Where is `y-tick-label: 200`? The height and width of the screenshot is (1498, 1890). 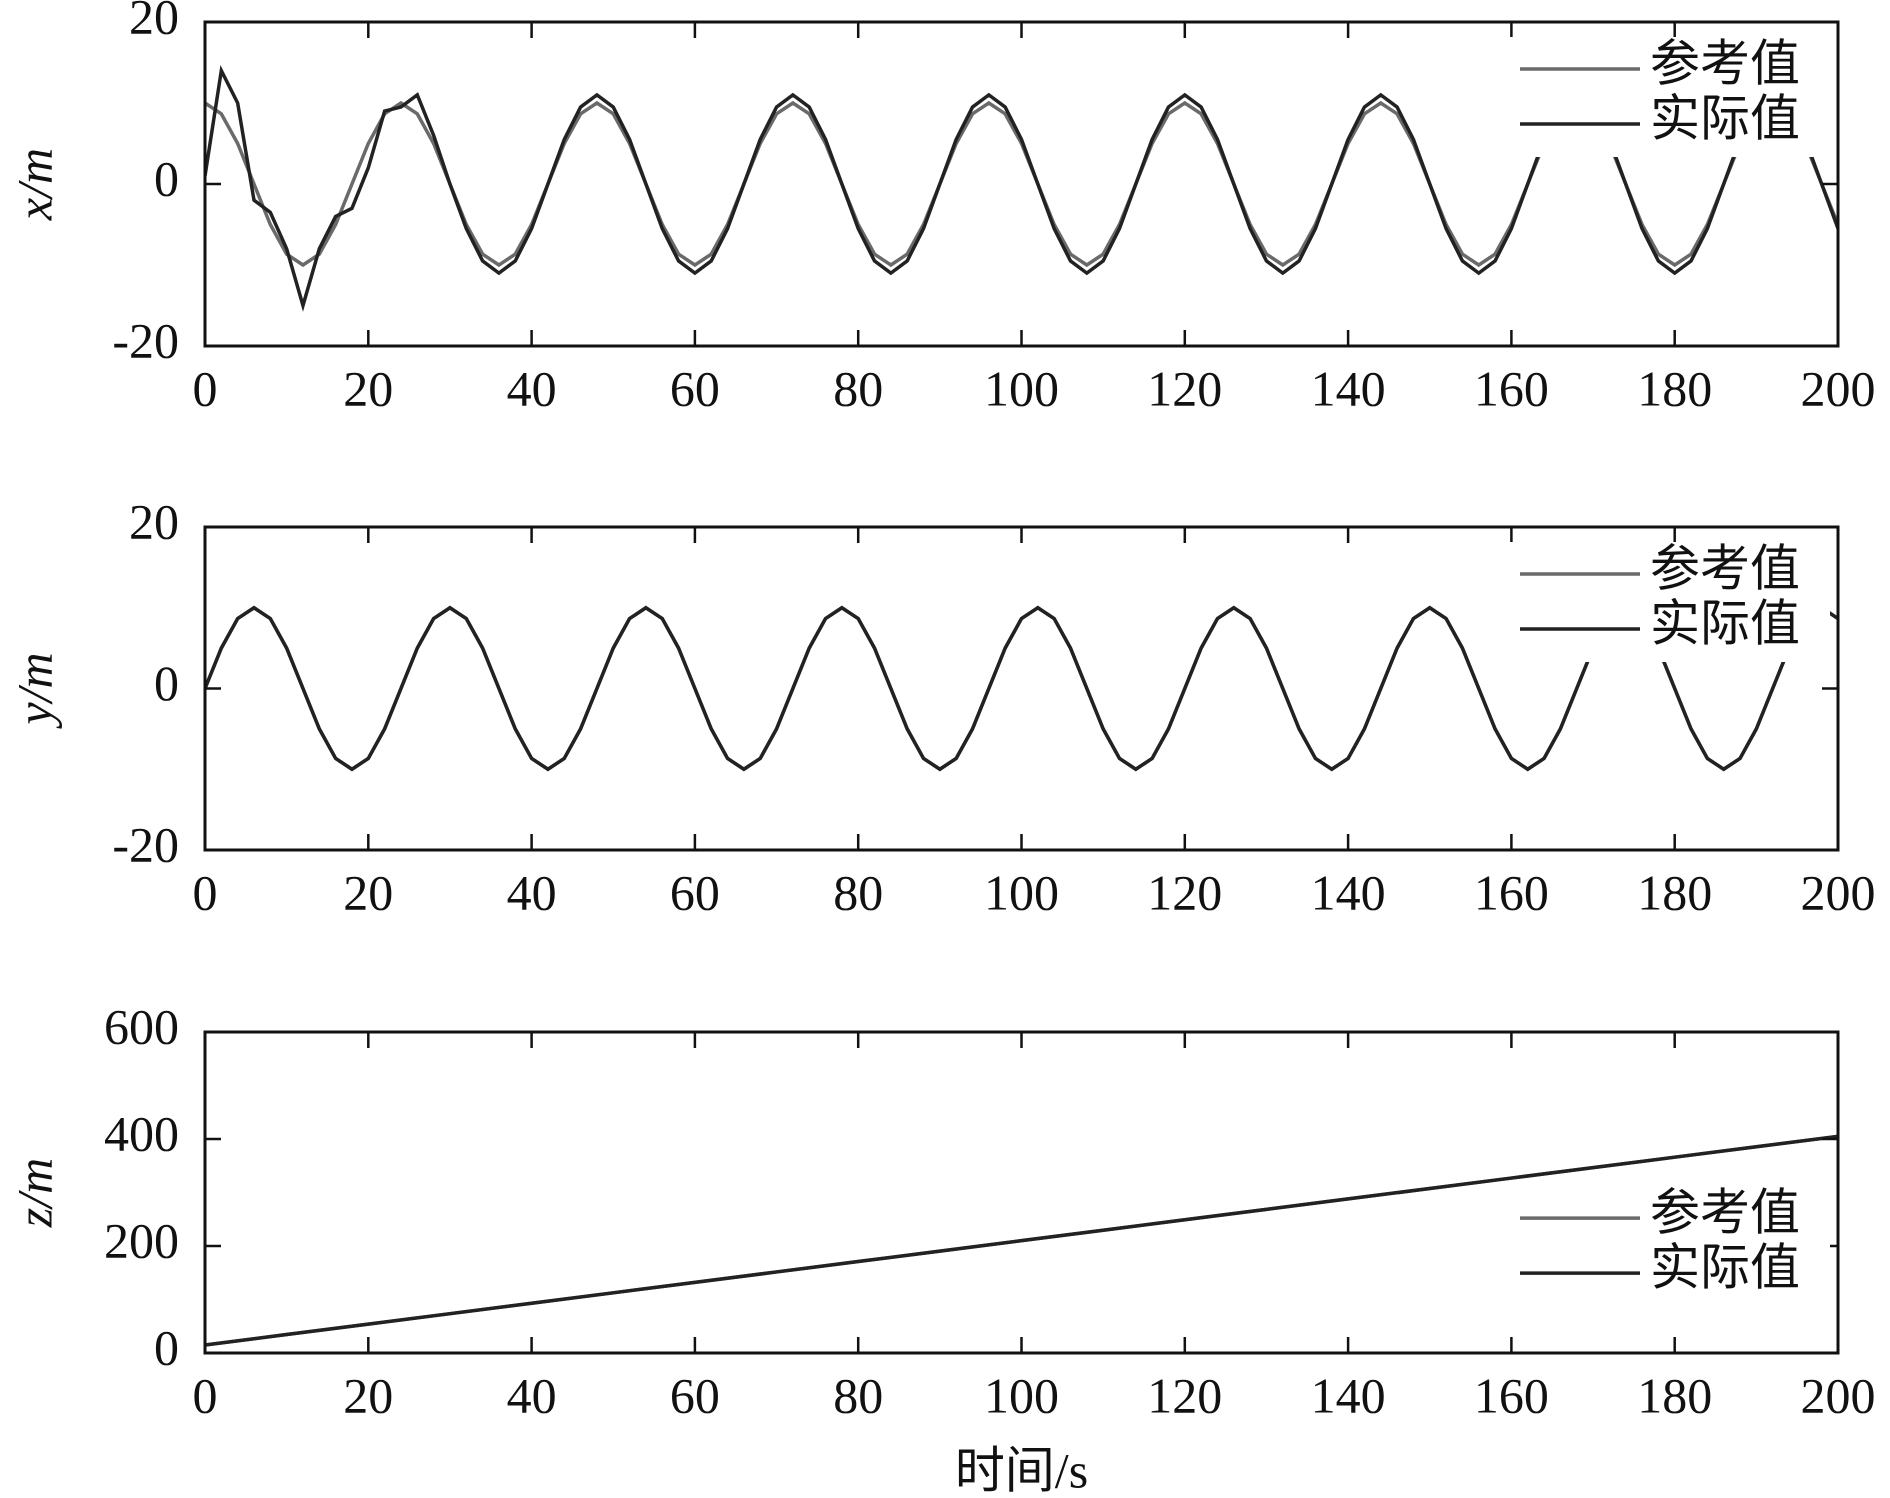 y-tick-label: 200 is located at coordinates (141, 1240).